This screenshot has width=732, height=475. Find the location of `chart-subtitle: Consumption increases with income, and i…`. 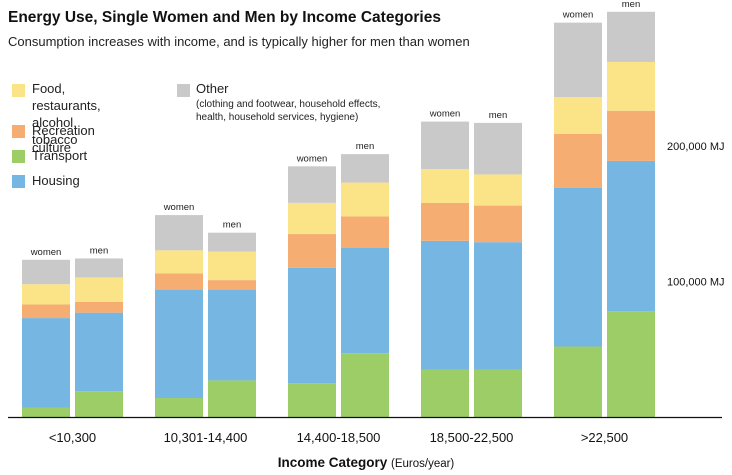

chart-subtitle: Consumption increases with income, and i… is located at coordinates (239, 41).